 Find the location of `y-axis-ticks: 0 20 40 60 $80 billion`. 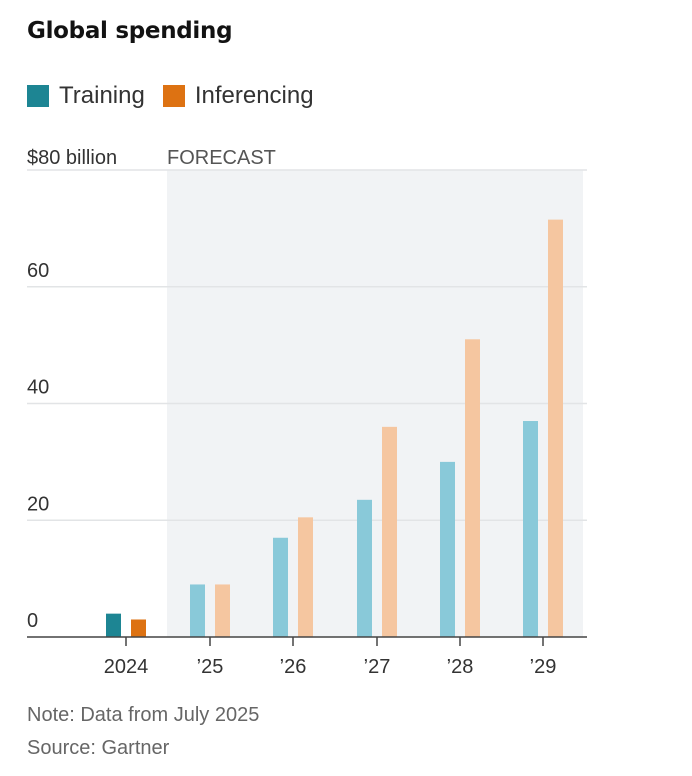

y-axis-ticks: 0 20 40 60 $80 billion is located at coordinates (72, 389).